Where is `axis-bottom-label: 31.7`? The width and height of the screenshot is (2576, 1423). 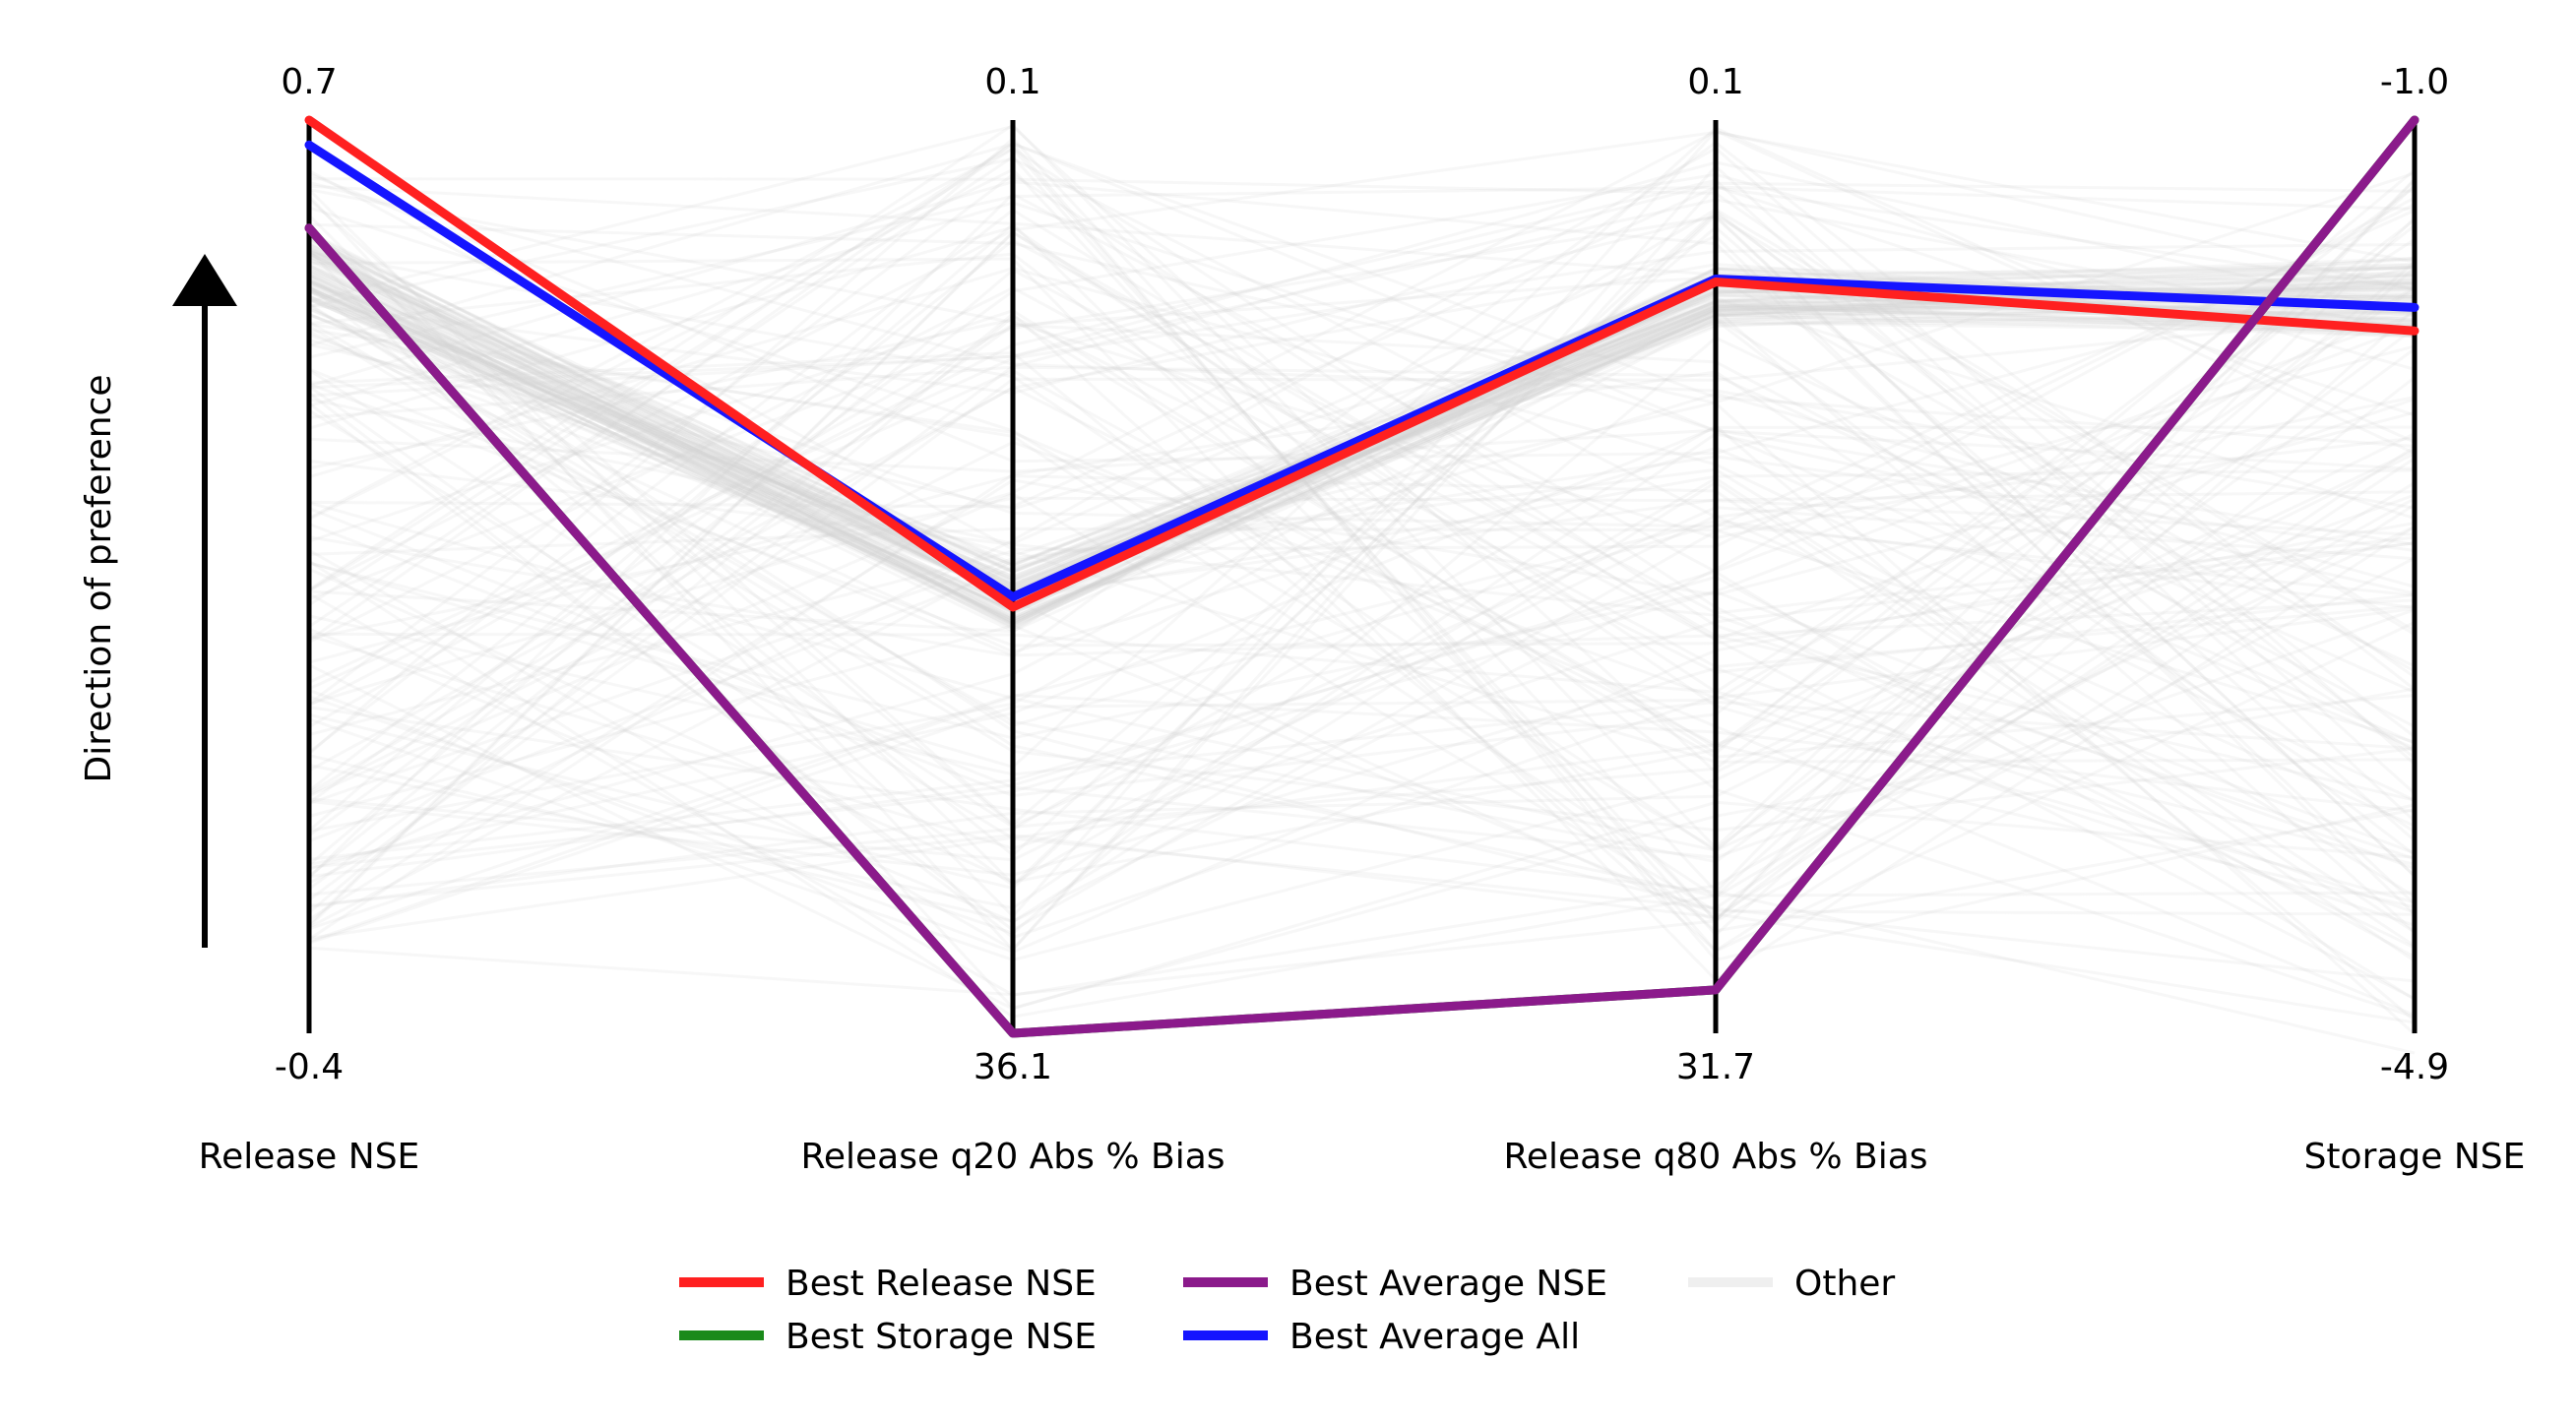
axis-bottom-label: 31.7 is located at coordinates (1715, 1067).